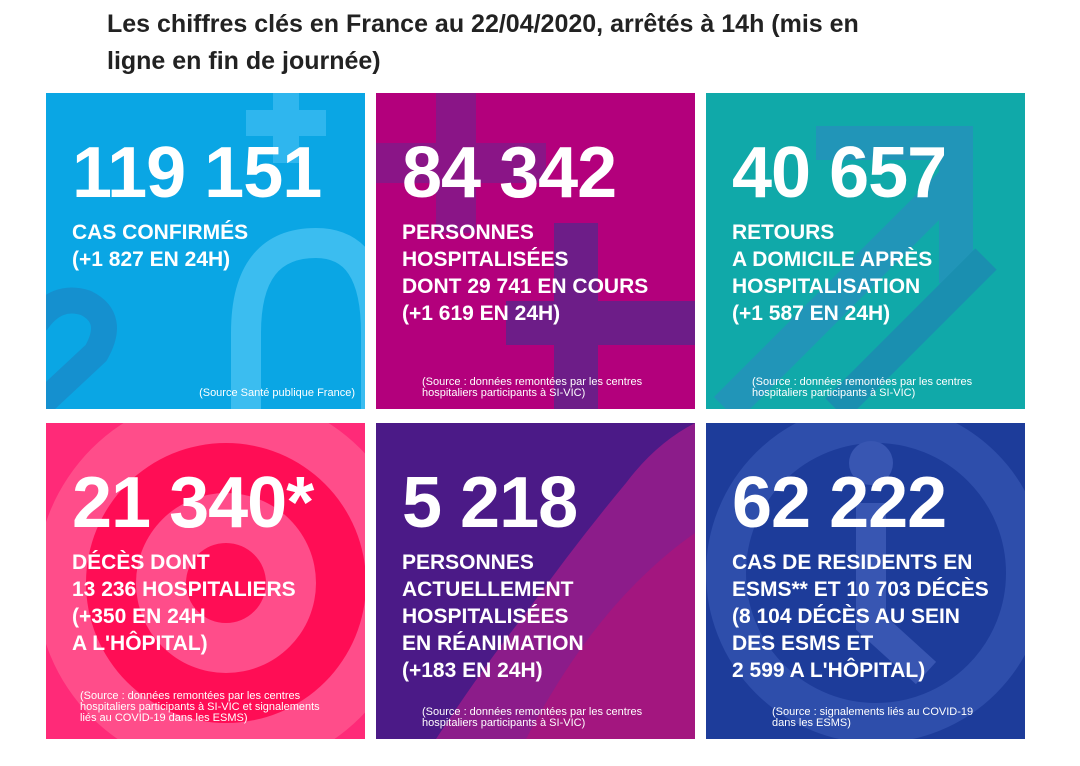 The width and height of the screenshot is (1080, 766). What do you see at coordinates (472, 670) in the screenshot?
I see `stat-label-line: (+183 EN 24H)` at bounding box center [472, 670].